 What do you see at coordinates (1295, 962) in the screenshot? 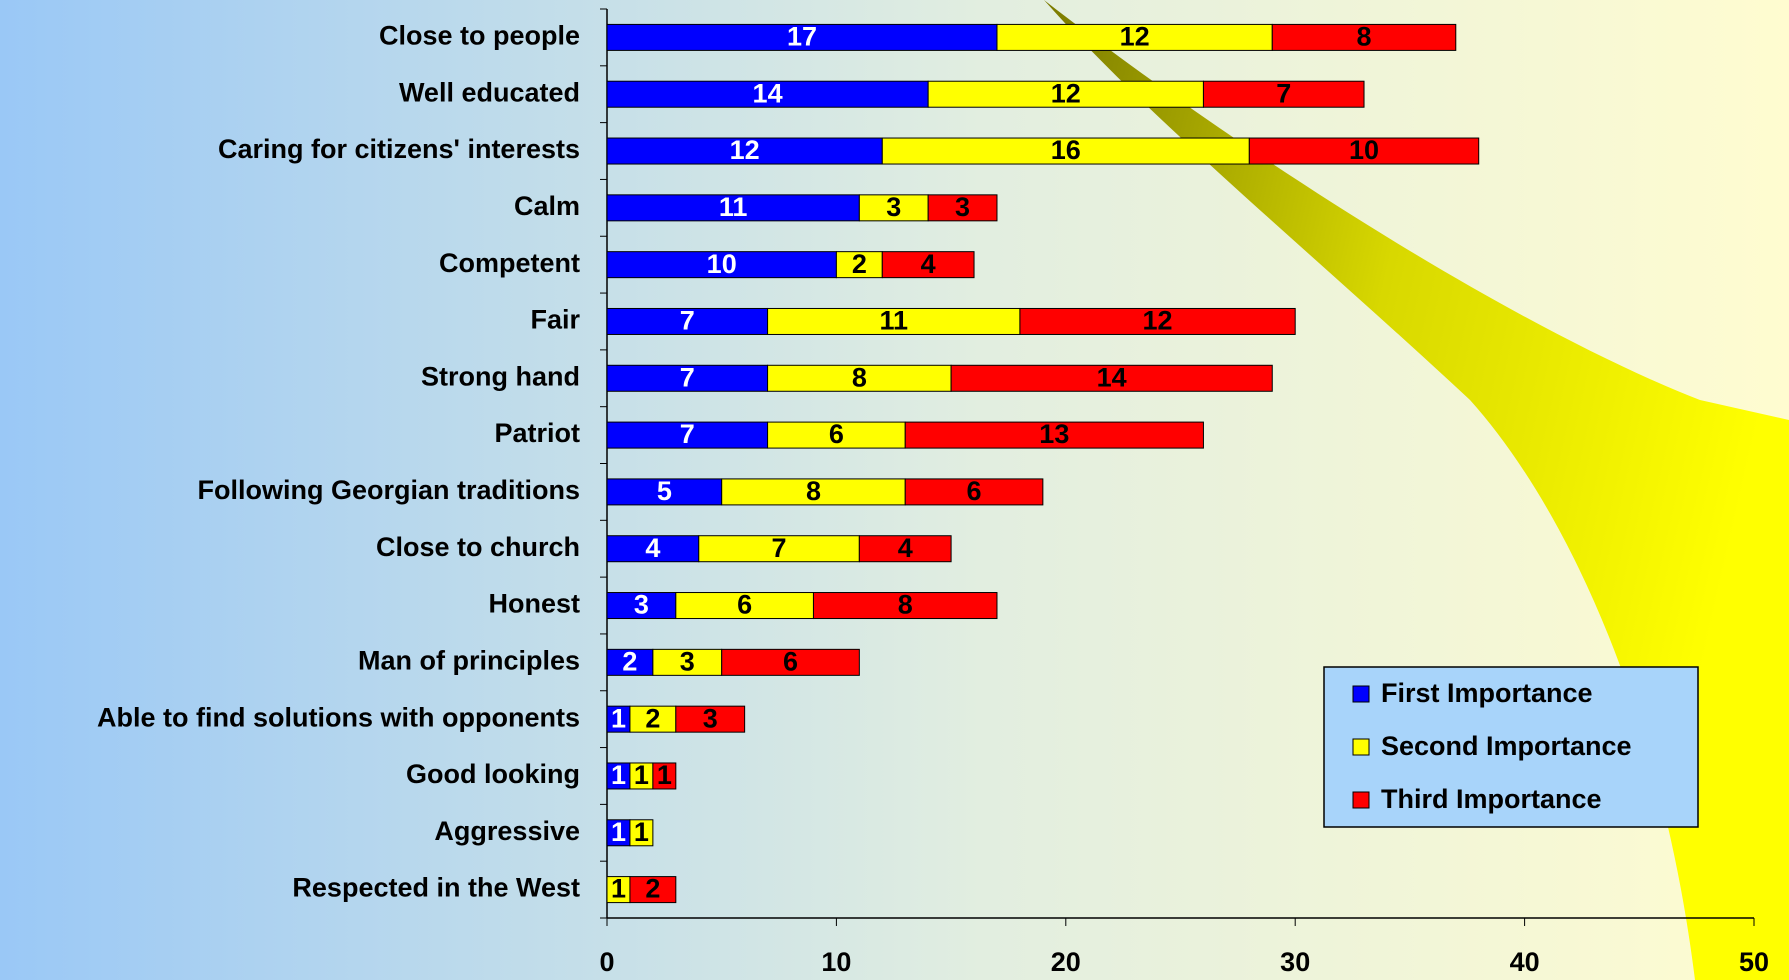
I see `x-tick-label: 30` at bounding box center [1295, 962].